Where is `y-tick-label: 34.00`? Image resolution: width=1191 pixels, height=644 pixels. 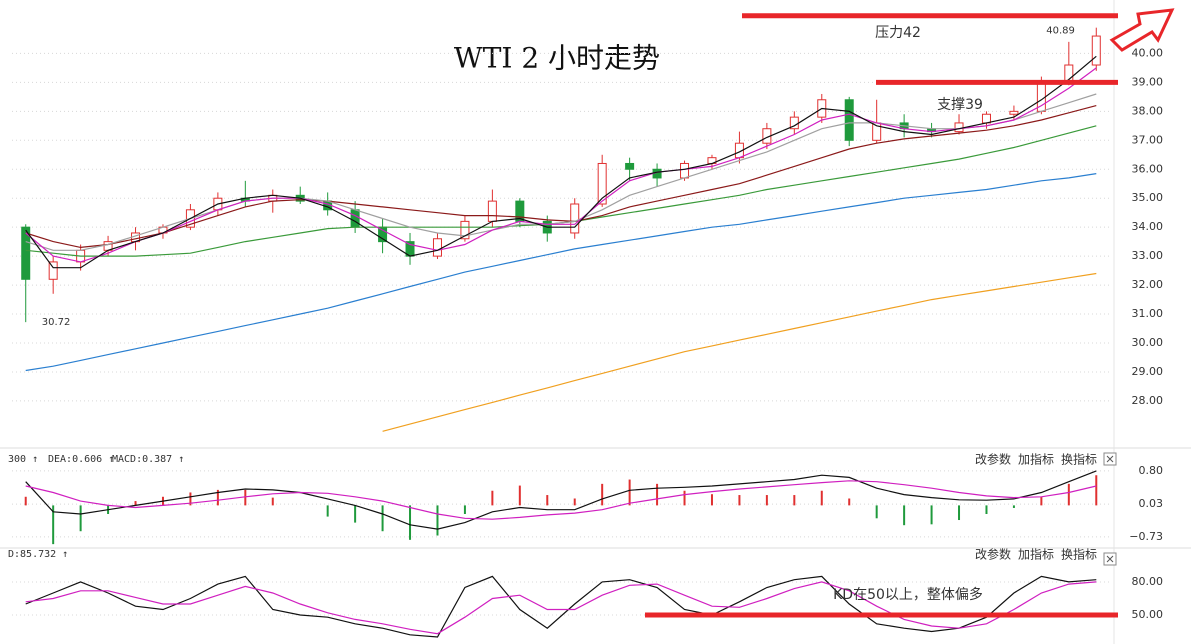
y-tick-label: 34.00 is located at coordinates (1148, 226).